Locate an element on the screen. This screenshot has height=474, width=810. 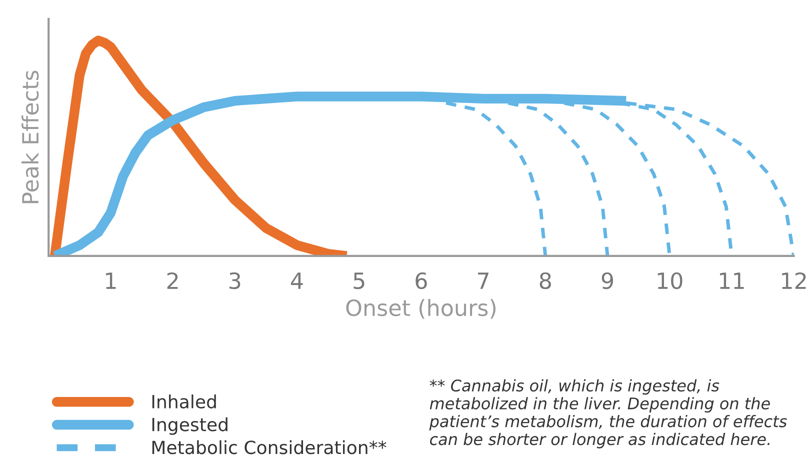
text: ** Cannabis oil, which is ingested, is metabolized in the liver. Depending on the patient’s metabolism, the duration of effects can be shorter or longer as indicated here. is located at coordinates (608, 413).